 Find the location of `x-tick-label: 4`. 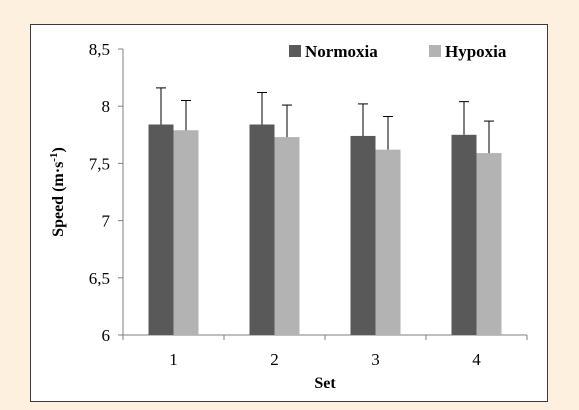

x-tick-label: 4 is located at coordinates (476, 359).